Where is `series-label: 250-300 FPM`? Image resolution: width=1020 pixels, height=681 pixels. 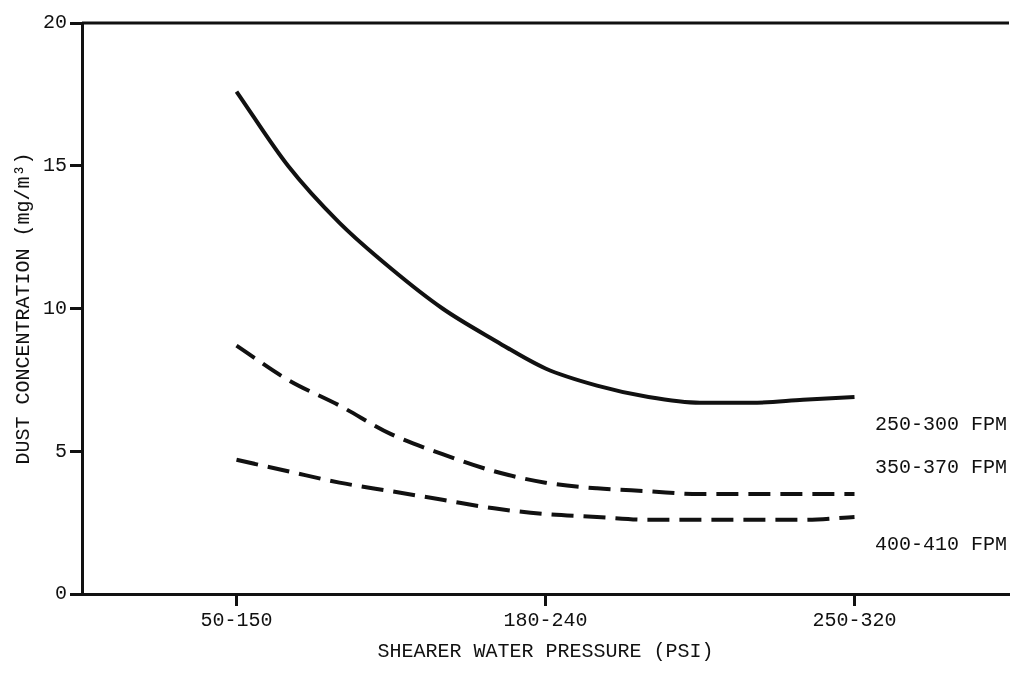 series-label: 250-300 FPM is located at coordinates (940, 425).